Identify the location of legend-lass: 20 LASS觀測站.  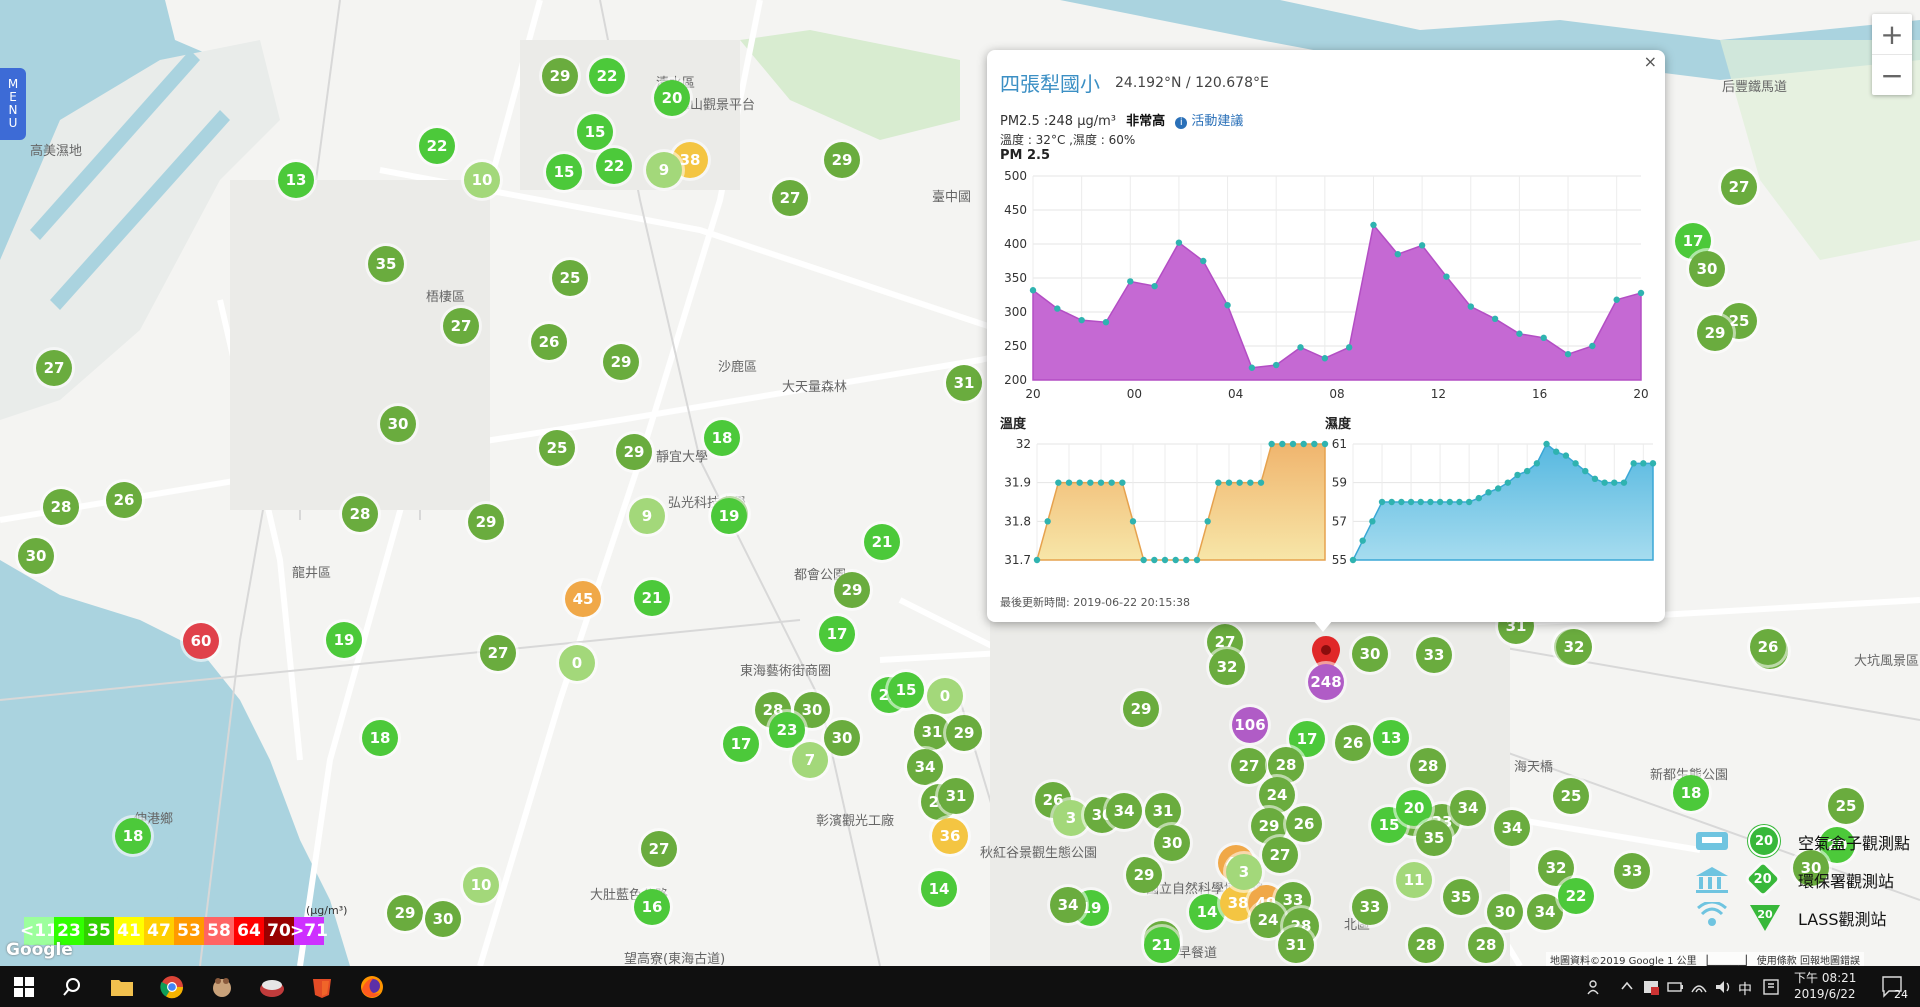
(1805, 918).